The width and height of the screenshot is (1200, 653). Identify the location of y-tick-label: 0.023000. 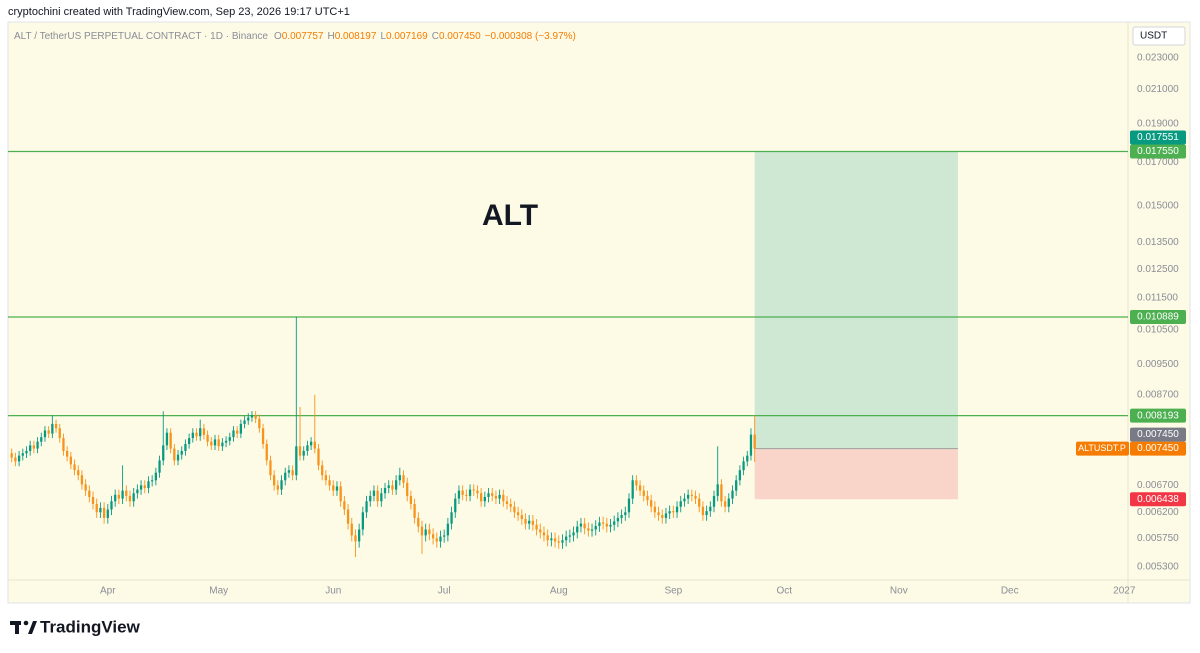
(1158, 57).